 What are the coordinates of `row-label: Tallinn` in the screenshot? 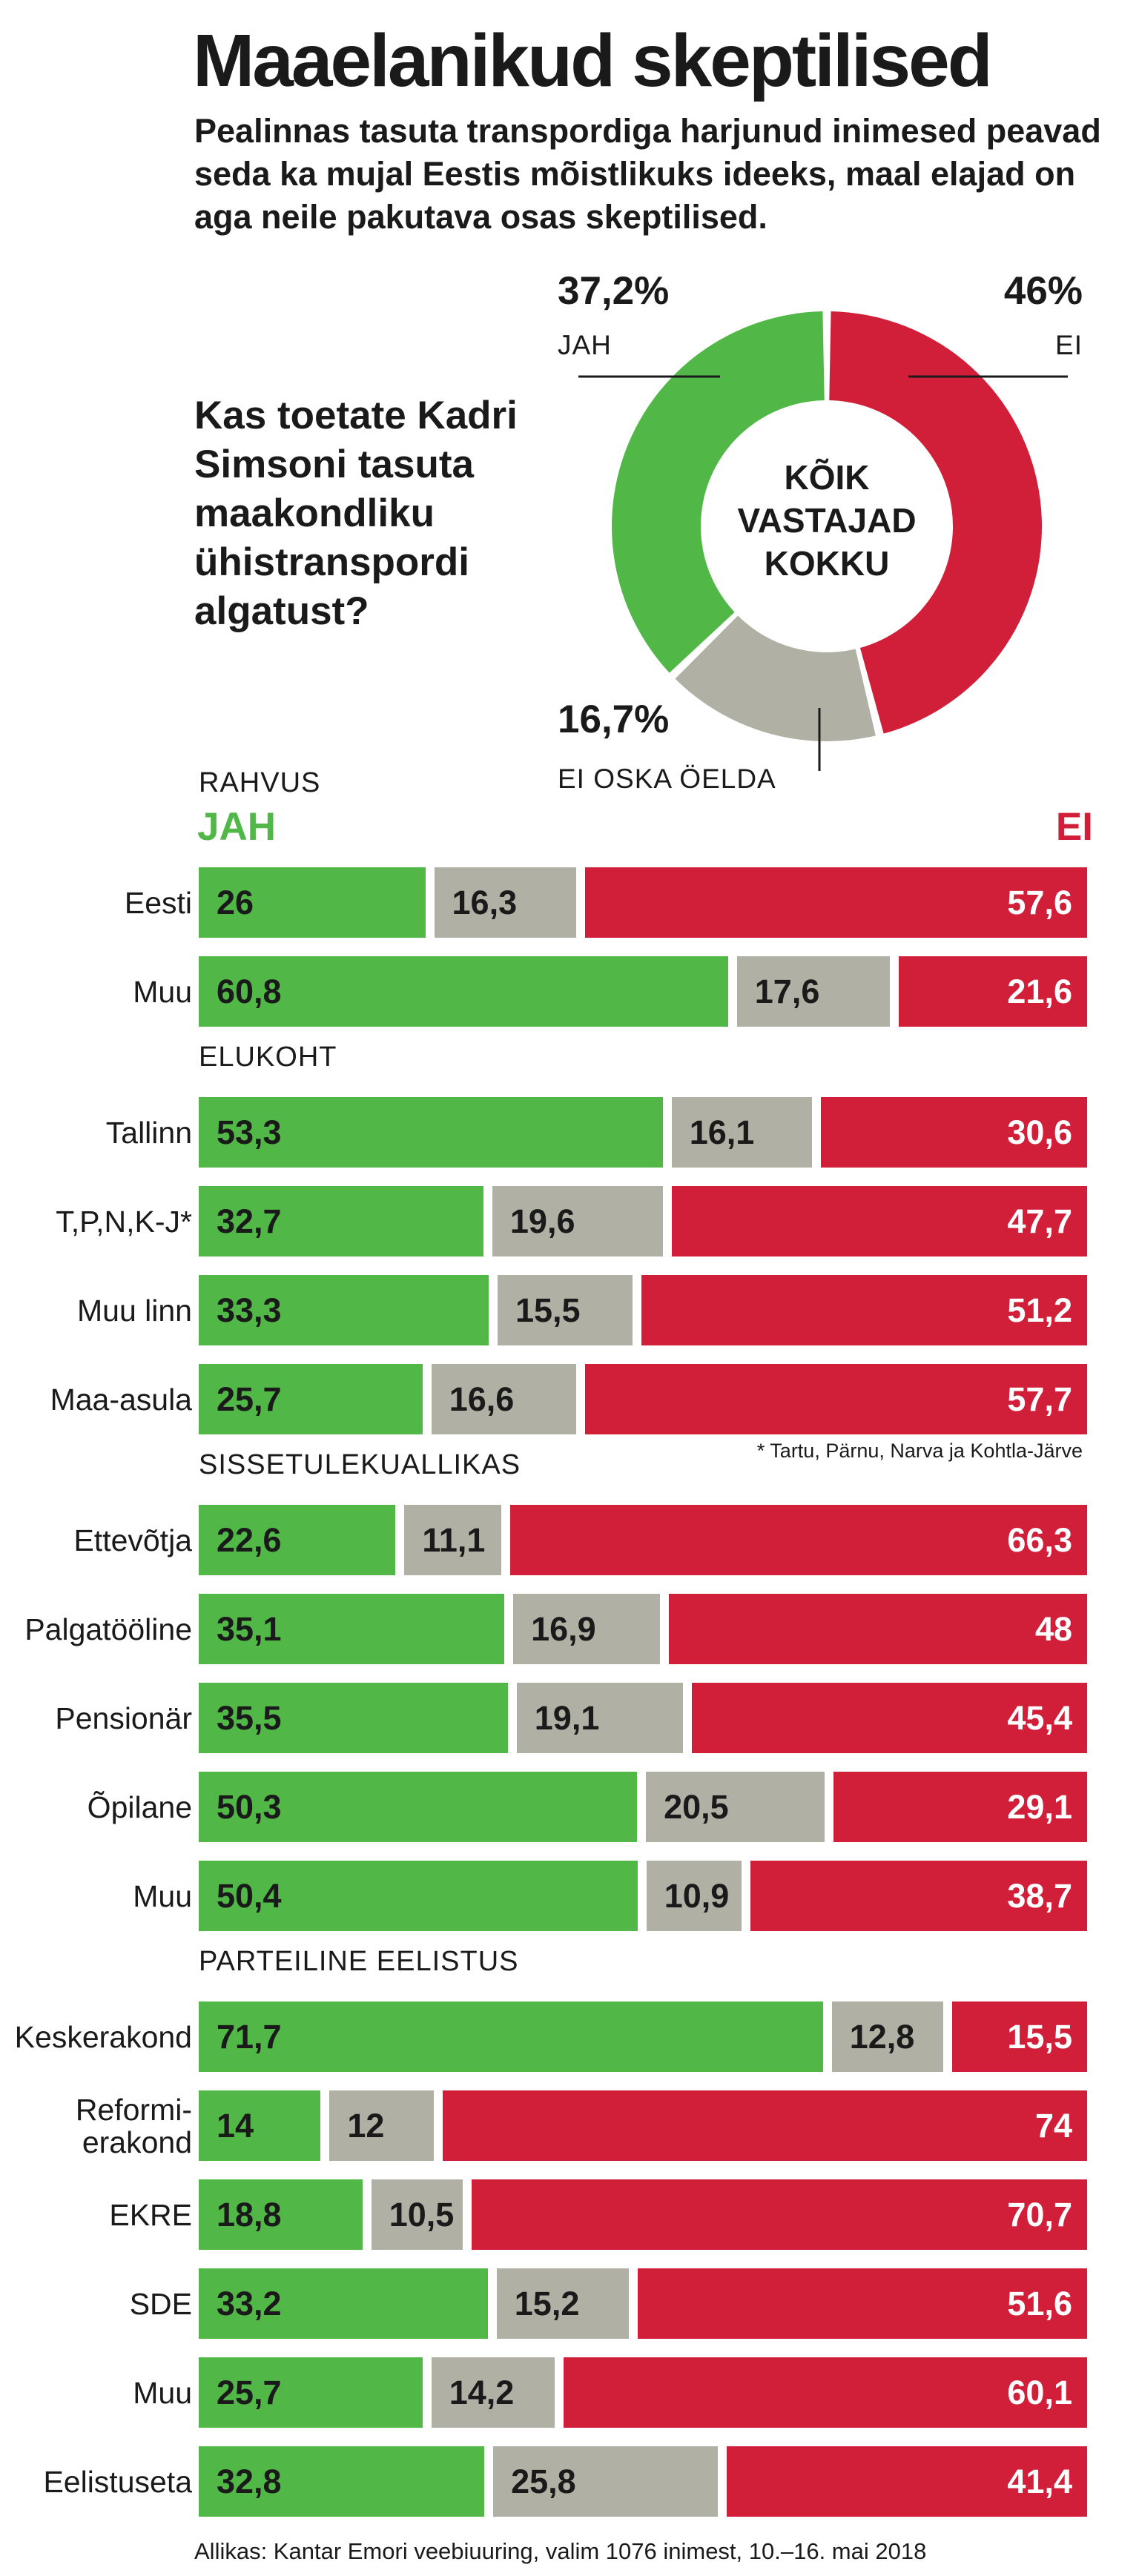 It's located at (148, 1132).